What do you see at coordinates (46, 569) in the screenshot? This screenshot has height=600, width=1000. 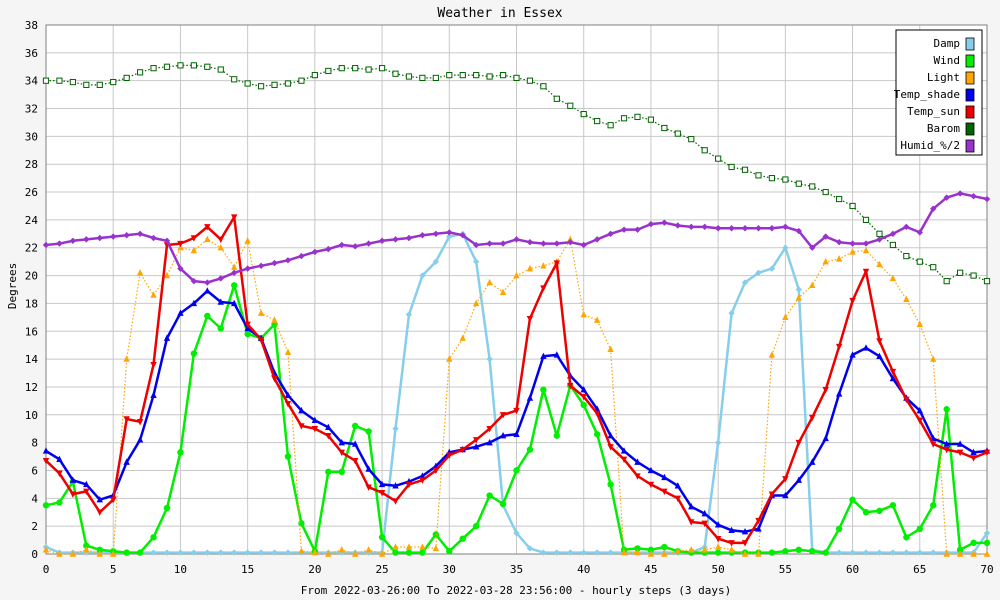 I see `x-tick-label: 0` at bounding box center [46, 569].